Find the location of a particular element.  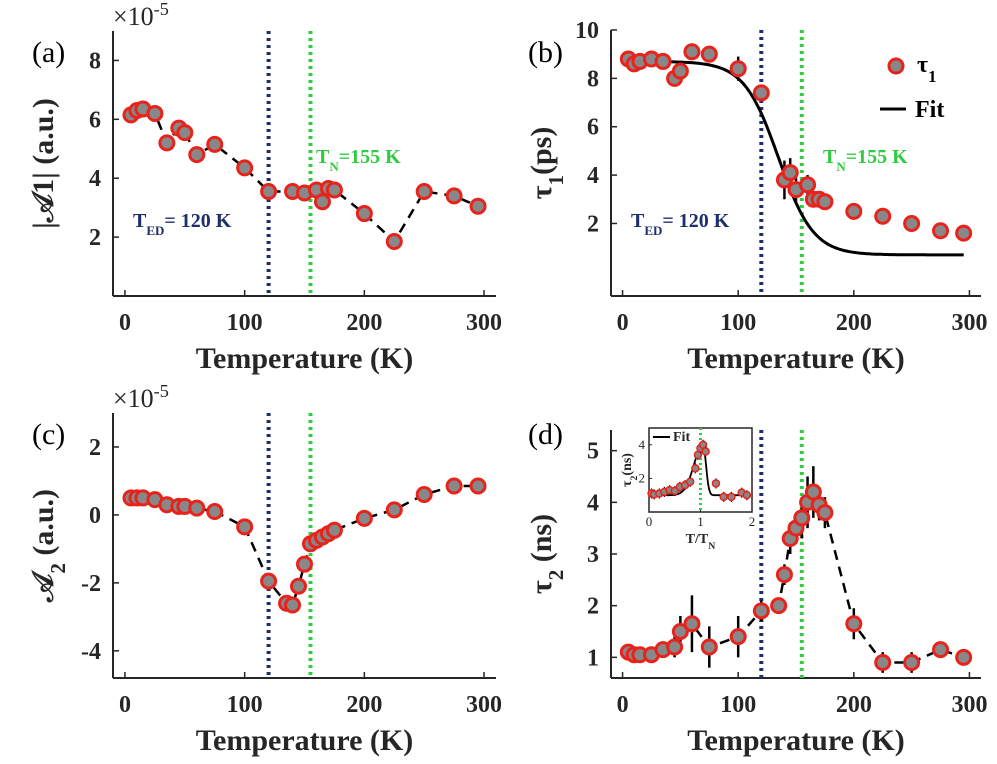

legend-label-fit: Fit is located at coordinates (929, 110).